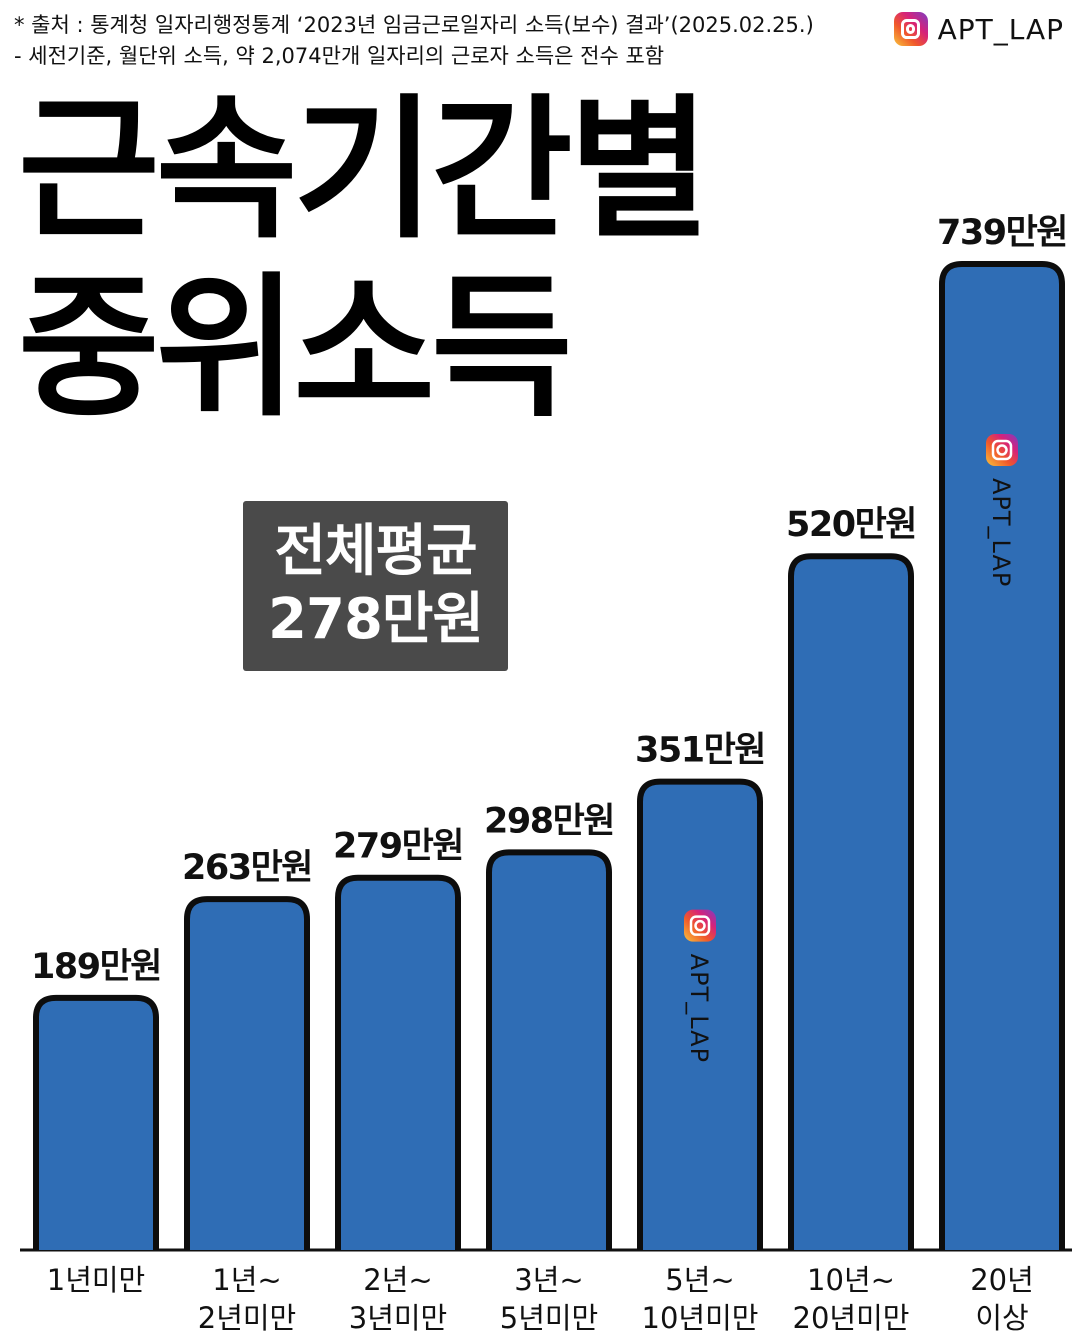 This screenshot has width=1072, height=1344. What do you see at coordinates (1002, 233) in the screenshot?
I see `value-label-7: 739만원` at bounding box center [1002, 233].